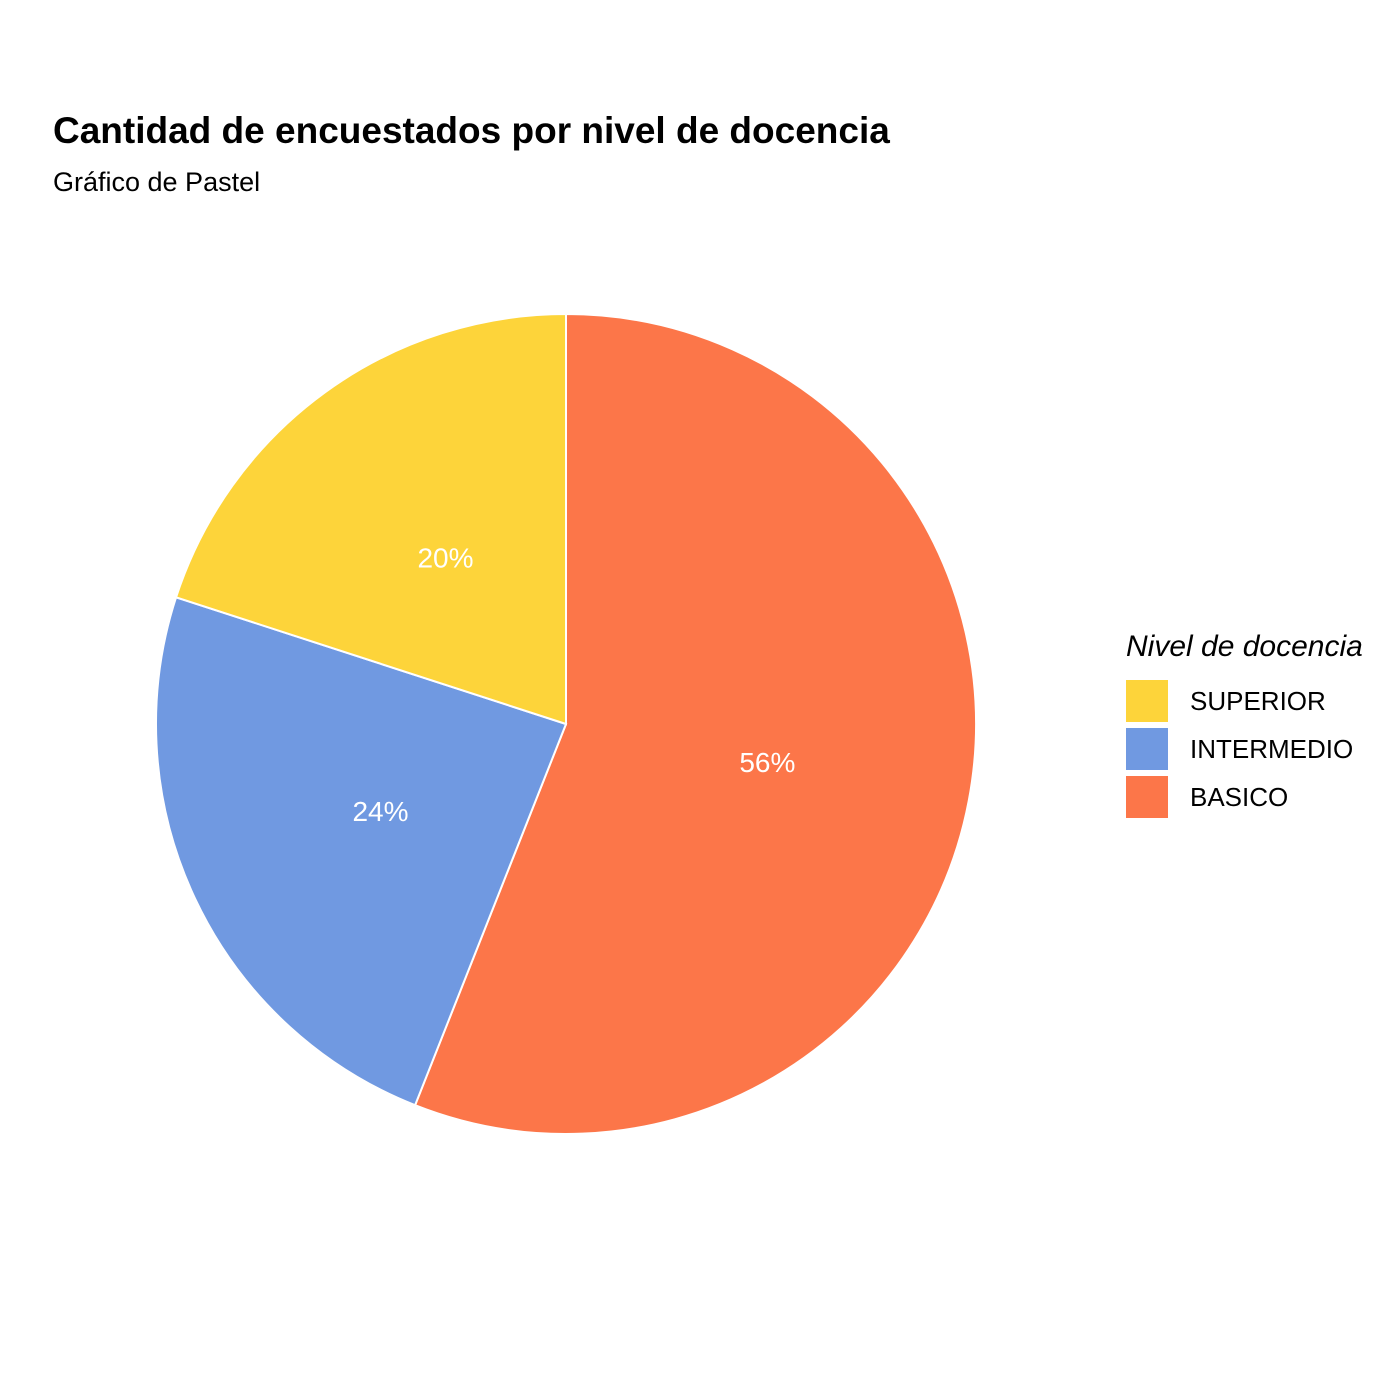  I want to click on legend-item-superior: SUPERIOR, so click(1244, 701).